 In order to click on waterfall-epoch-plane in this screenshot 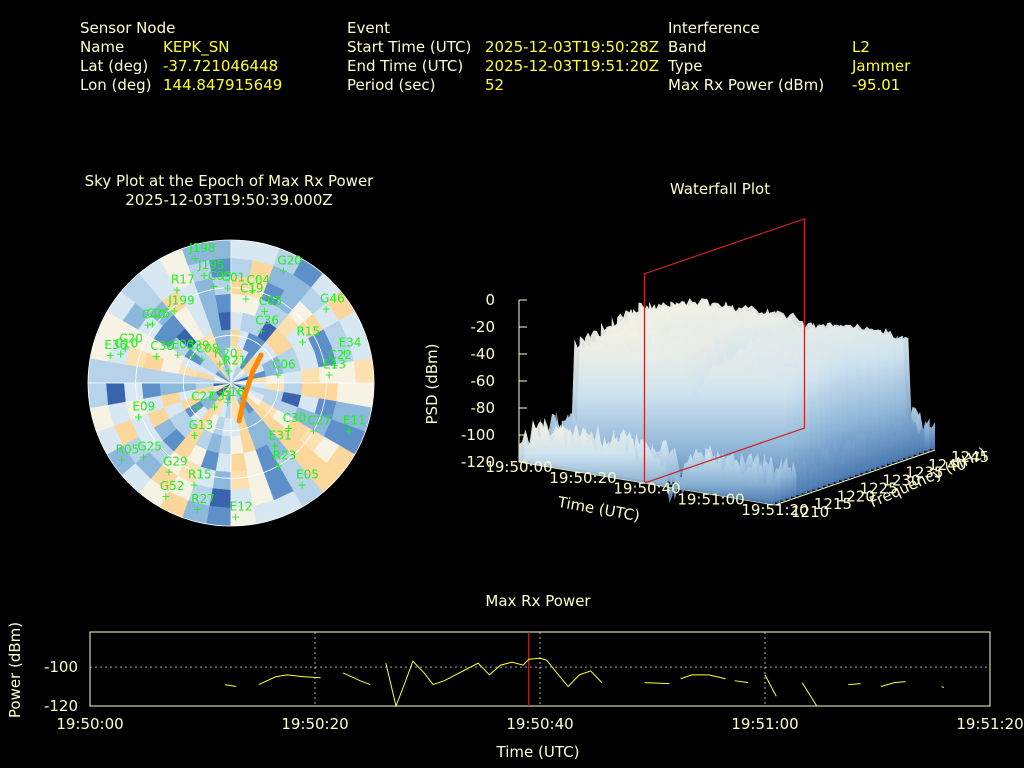, I will do `click(724, 350)`.